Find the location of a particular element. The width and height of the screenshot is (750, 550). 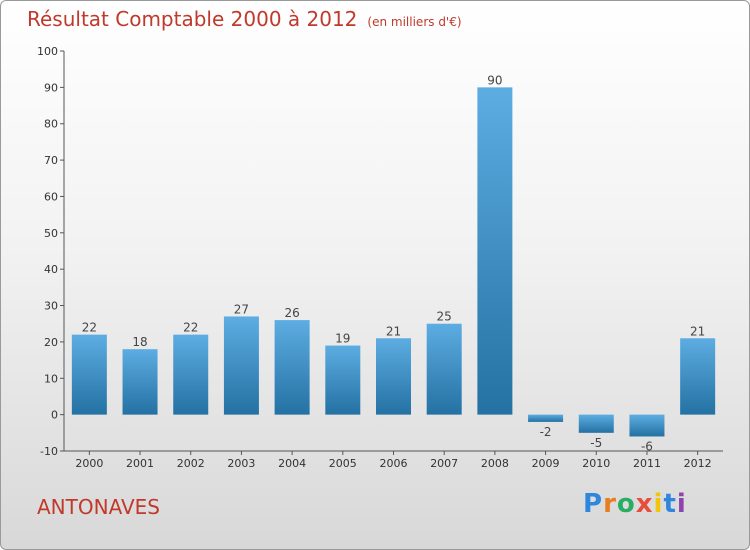

x-tick-label: 2010 is located at coordinates (596, 463).